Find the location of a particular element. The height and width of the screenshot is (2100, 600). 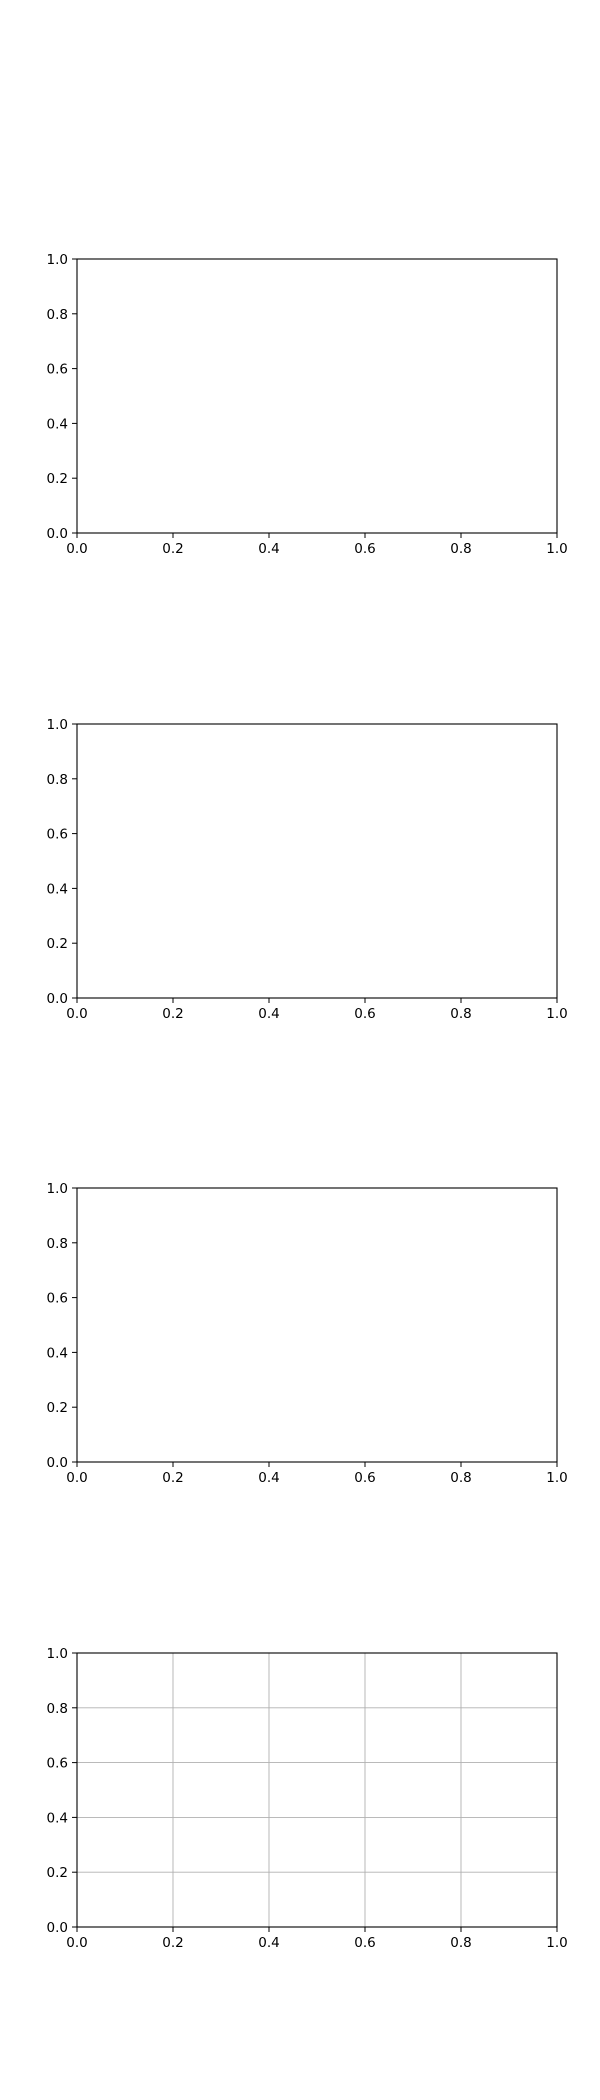

chart-3: 0.0 0.2 0.4 0.6 0.8 1.0 0.0 0.2 0.4 0.6 0.8 1.0 is located at coordinates (307, 1333).